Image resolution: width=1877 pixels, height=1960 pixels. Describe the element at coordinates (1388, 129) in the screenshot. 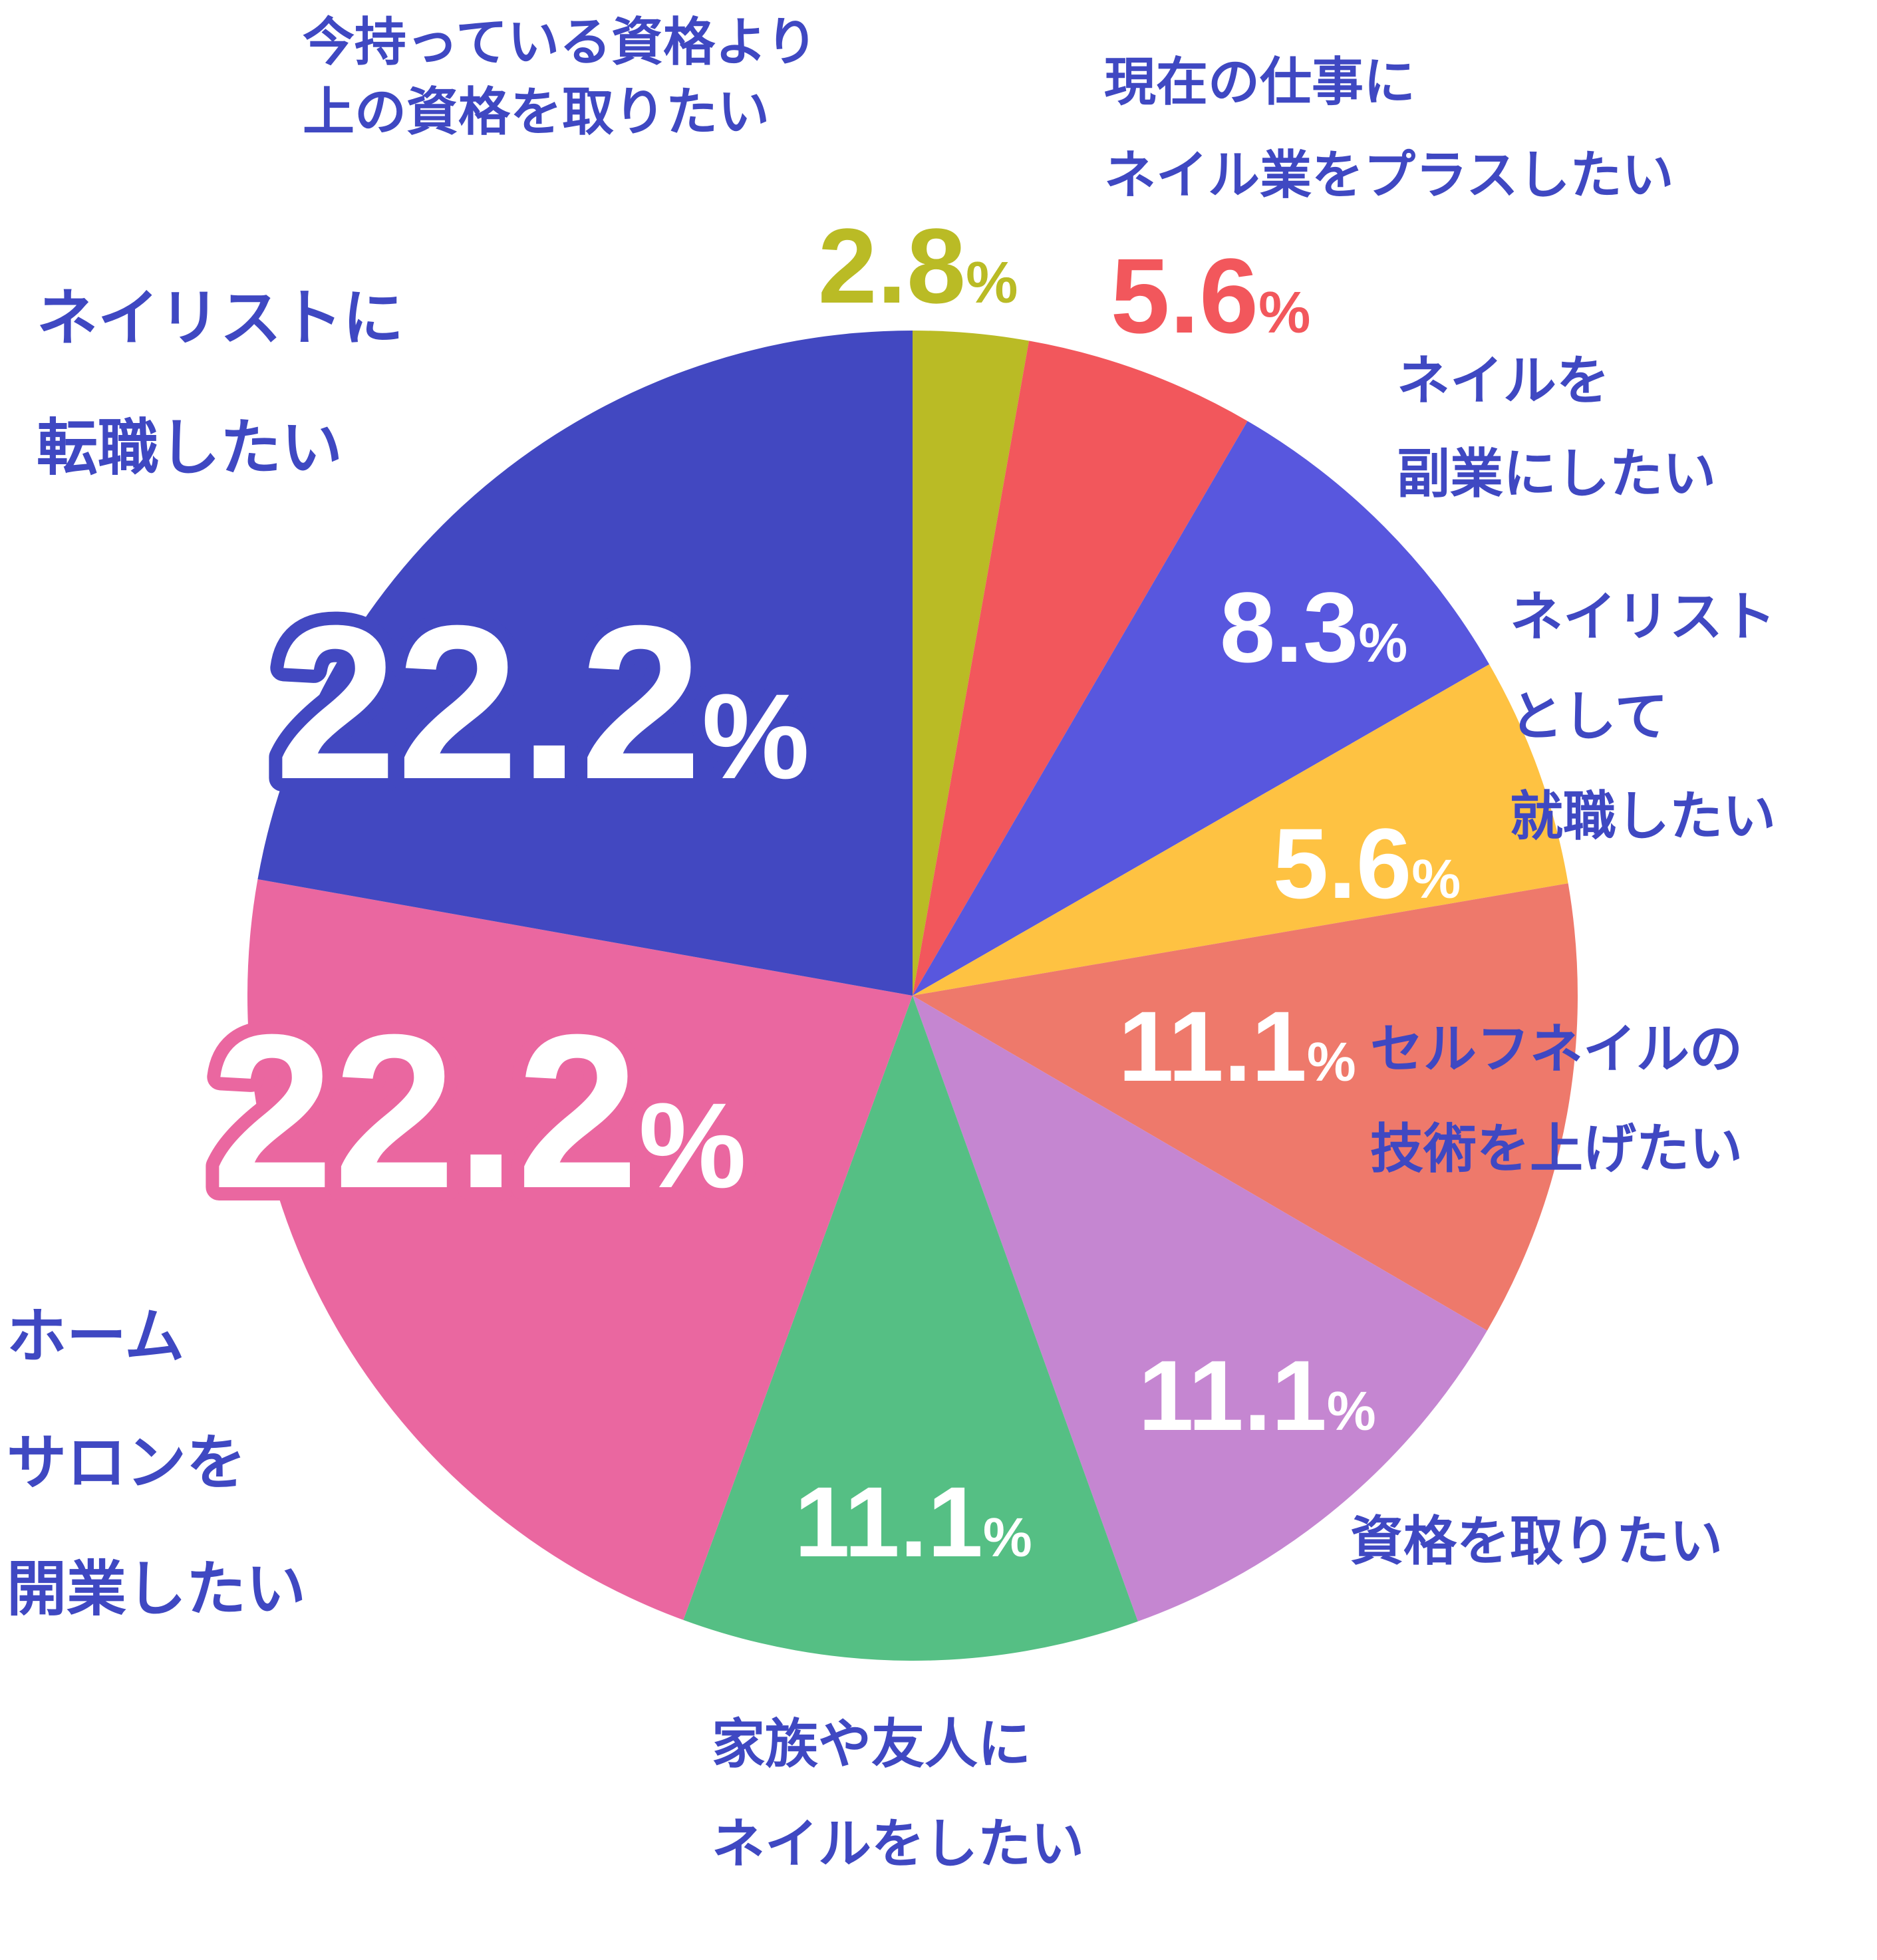

I see `category-label-2: 現在の仕事にネイル業をプラスしたい` at that location.